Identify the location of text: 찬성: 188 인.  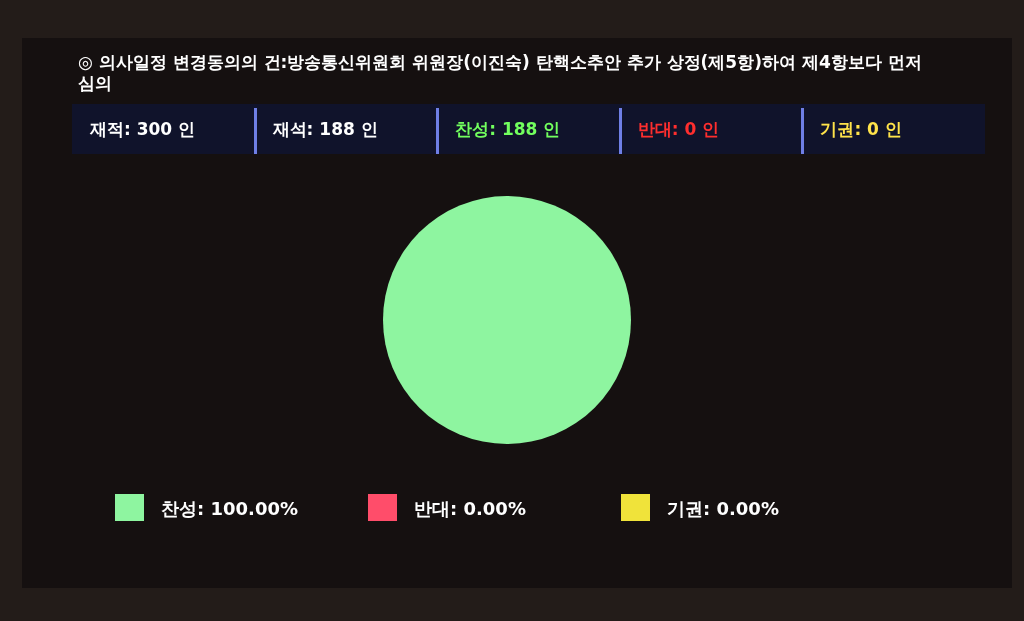
(508, 129).